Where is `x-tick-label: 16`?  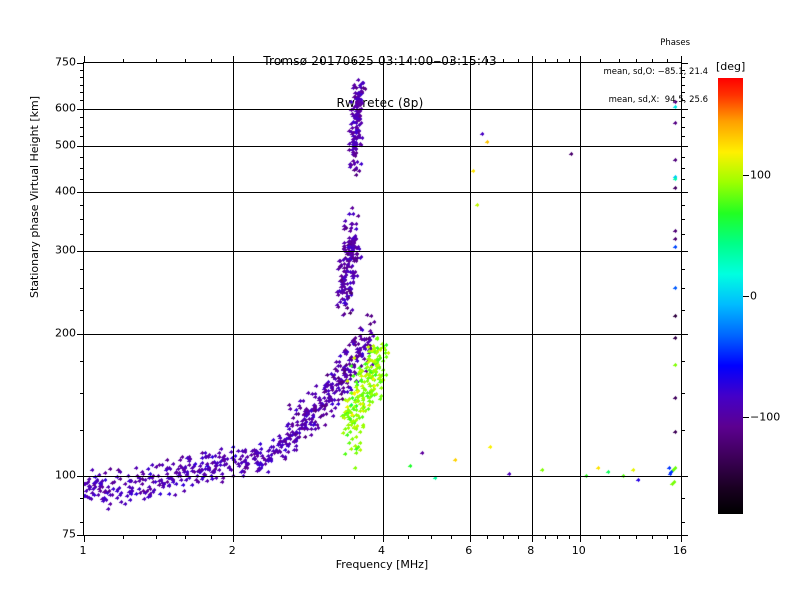
x-tick-label: 16 is located at coordinates (680, 550).